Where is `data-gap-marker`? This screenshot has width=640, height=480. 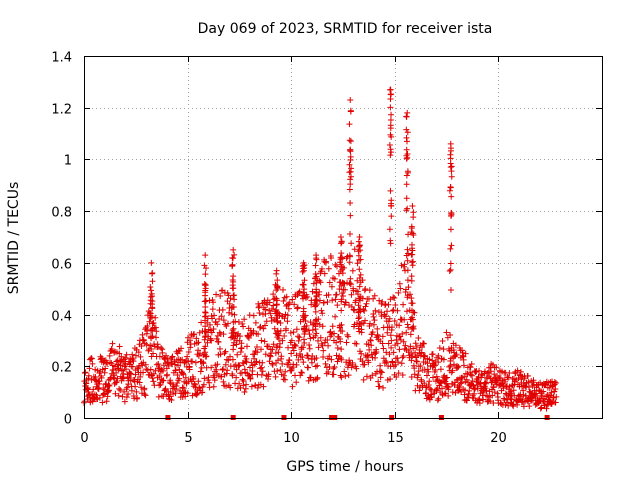
data-gap-marker is located at coordinates (441, 417).